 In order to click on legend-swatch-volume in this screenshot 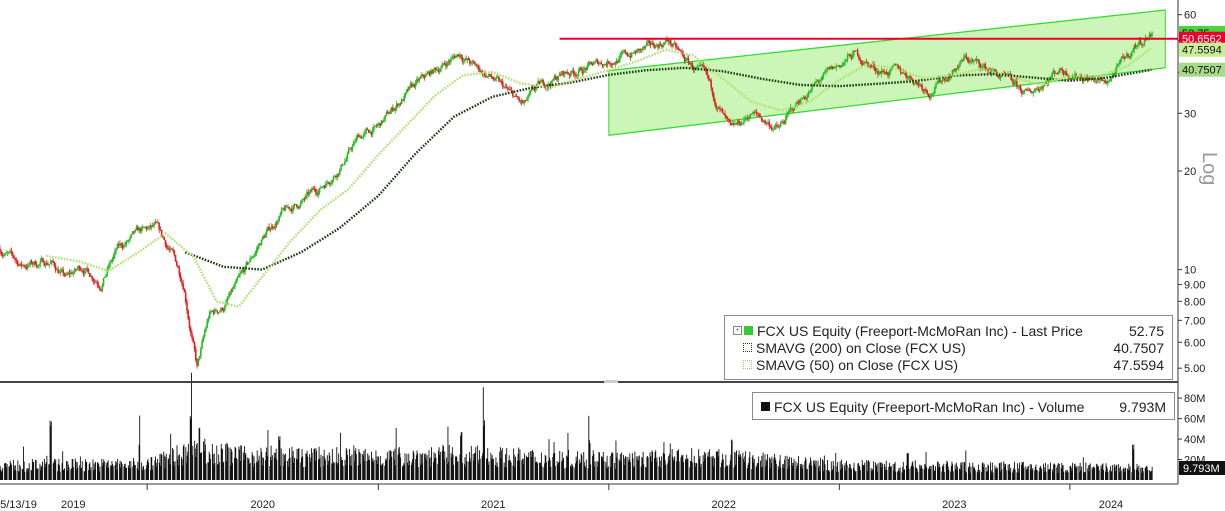, I will do `click(765, 406)`.